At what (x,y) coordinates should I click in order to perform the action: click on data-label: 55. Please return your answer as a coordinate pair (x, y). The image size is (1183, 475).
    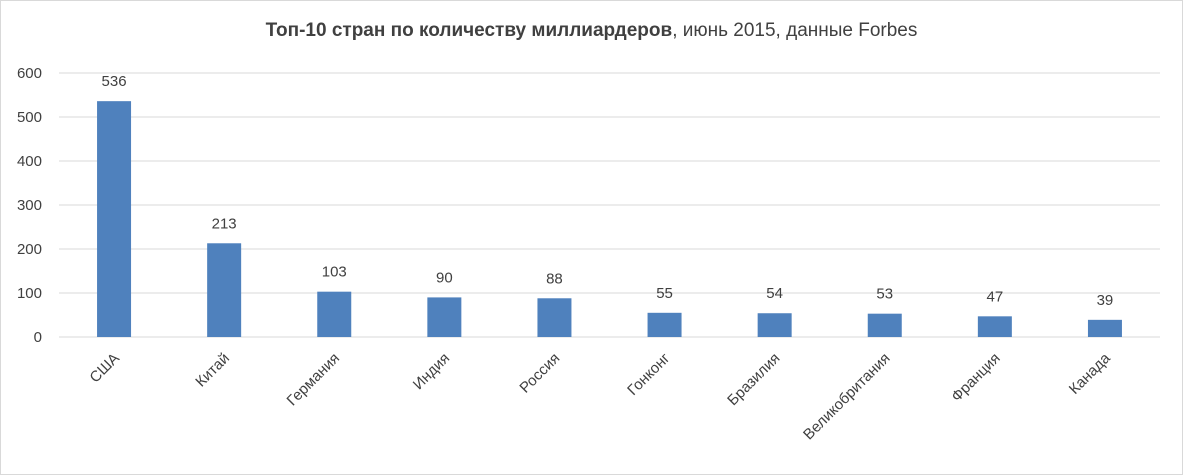
    Looking at the image, I should click on (664, 293).